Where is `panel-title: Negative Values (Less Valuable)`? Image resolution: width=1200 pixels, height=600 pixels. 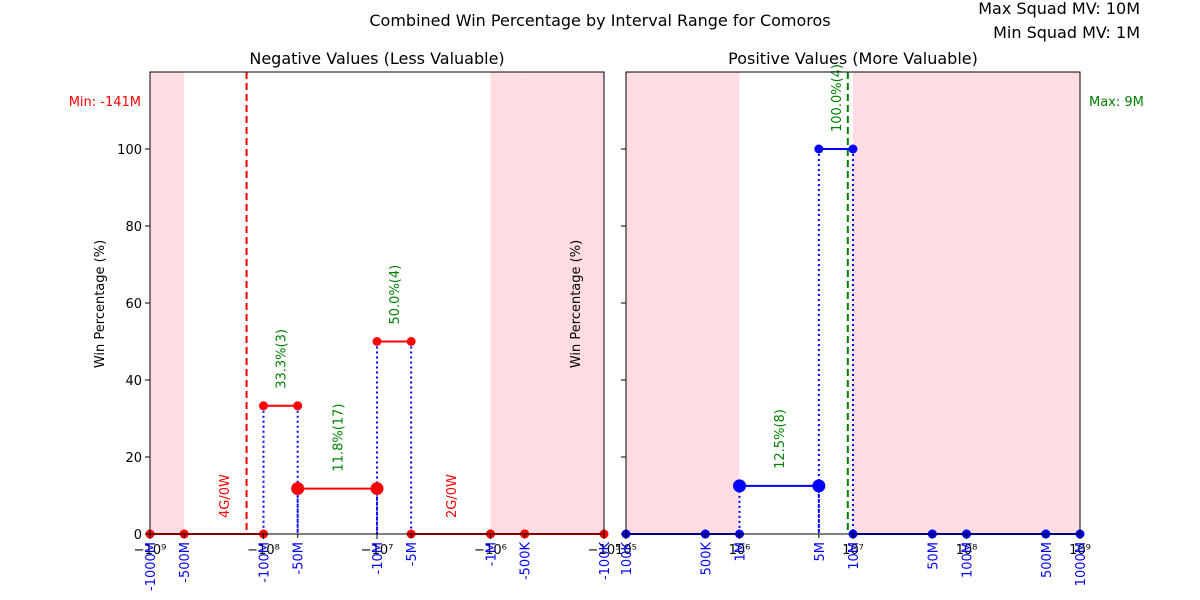 panel-title: Negative Values (Less Valuable) is located at coordinates (376, 58).